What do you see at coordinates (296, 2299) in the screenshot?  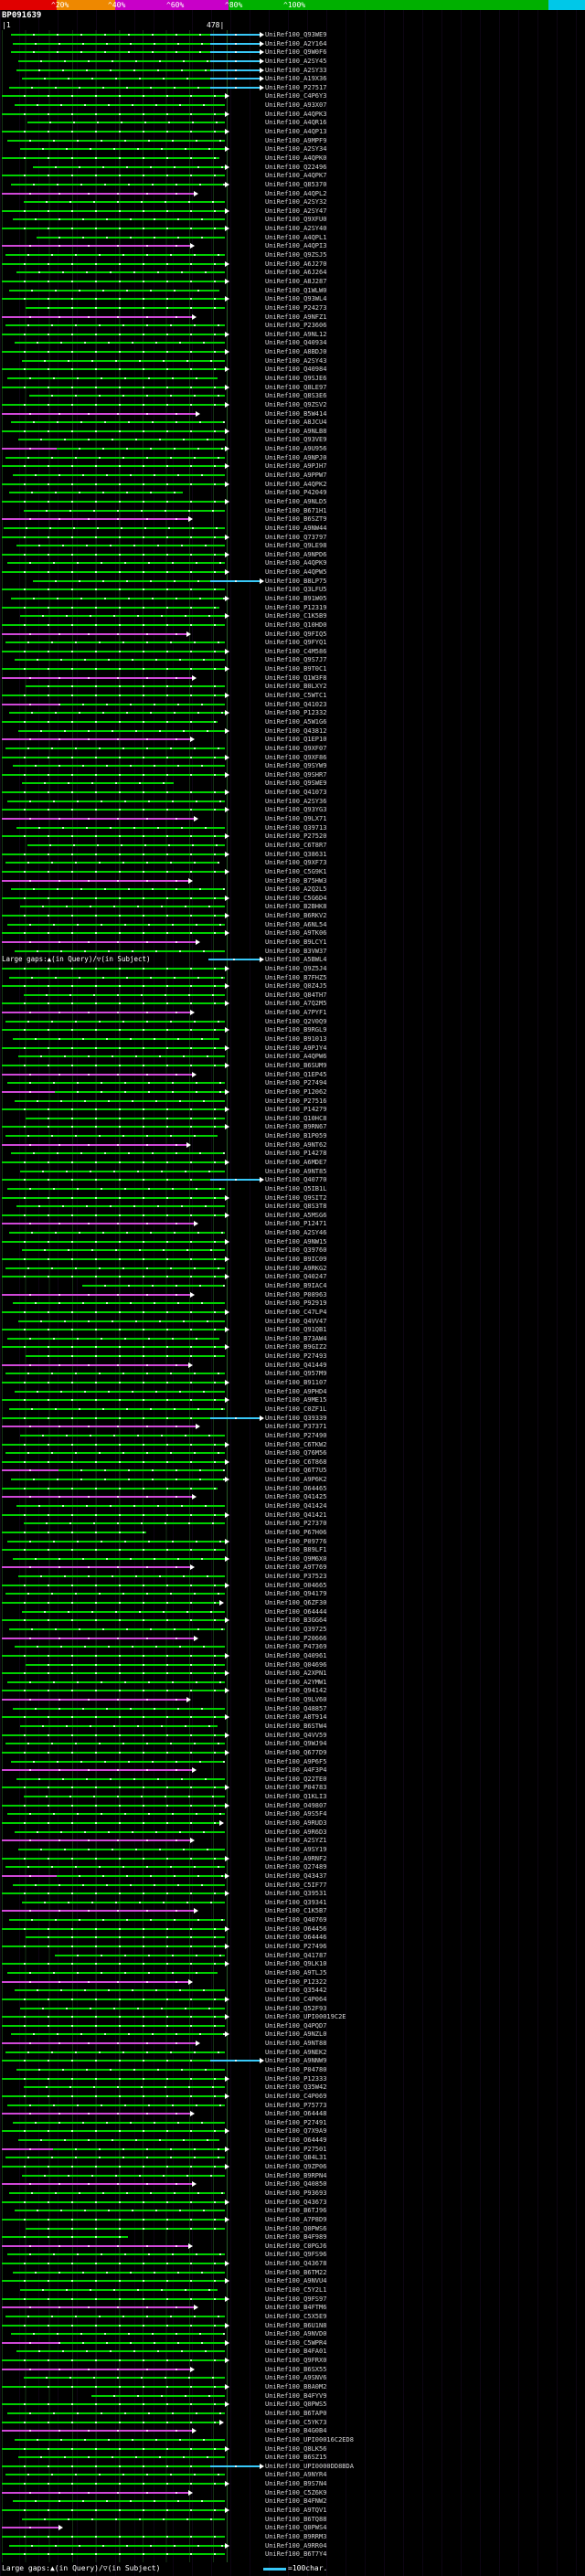 I see `hit-label: UniRef100_Q9FS97` at bounding box center [296, 2299].